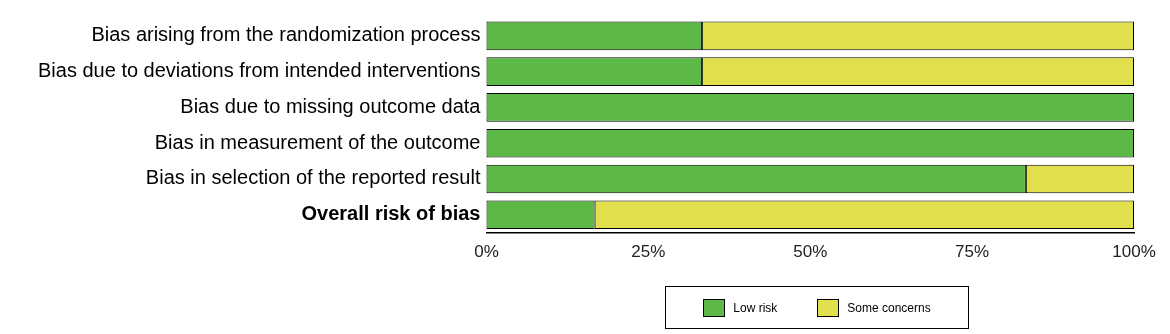 This screenshot has height=334, width=1170. What do you see at coordinates (810, 252) in the screenshot?
I see `x-tick-label: 50%` at bounding box center [810, 252].